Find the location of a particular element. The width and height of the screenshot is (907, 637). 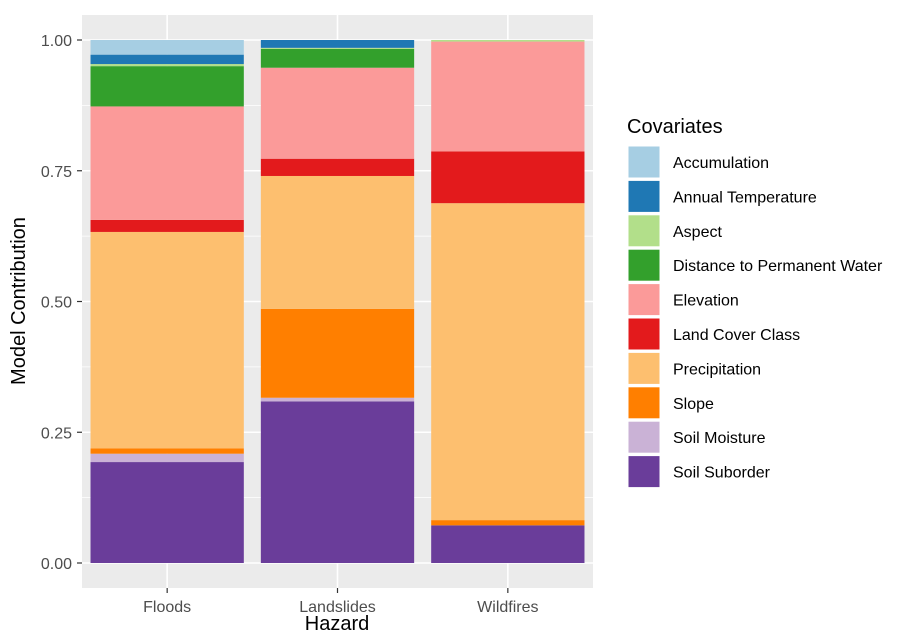

x-tick-label: Landslides is located at coordinates (337, 607).